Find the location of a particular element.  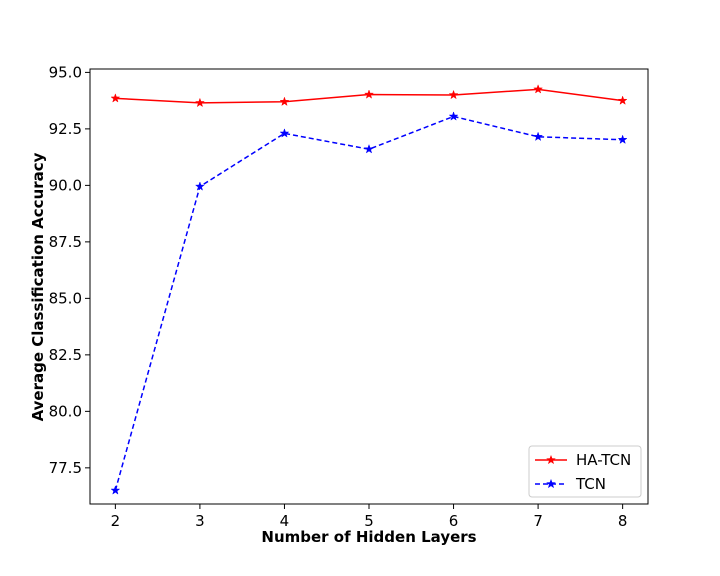

legend-label: HA-TCN is located at coordinates (603, 460).